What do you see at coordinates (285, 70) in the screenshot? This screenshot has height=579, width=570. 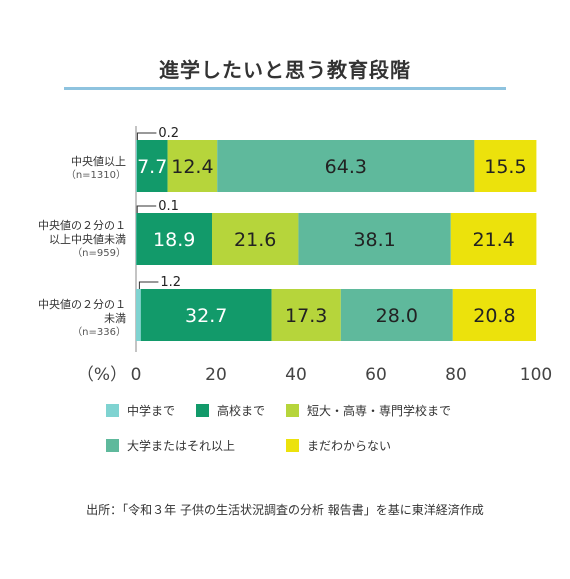 I see `chart-title: 進学したいと思う教育段階` at bounding box center [285, 70].